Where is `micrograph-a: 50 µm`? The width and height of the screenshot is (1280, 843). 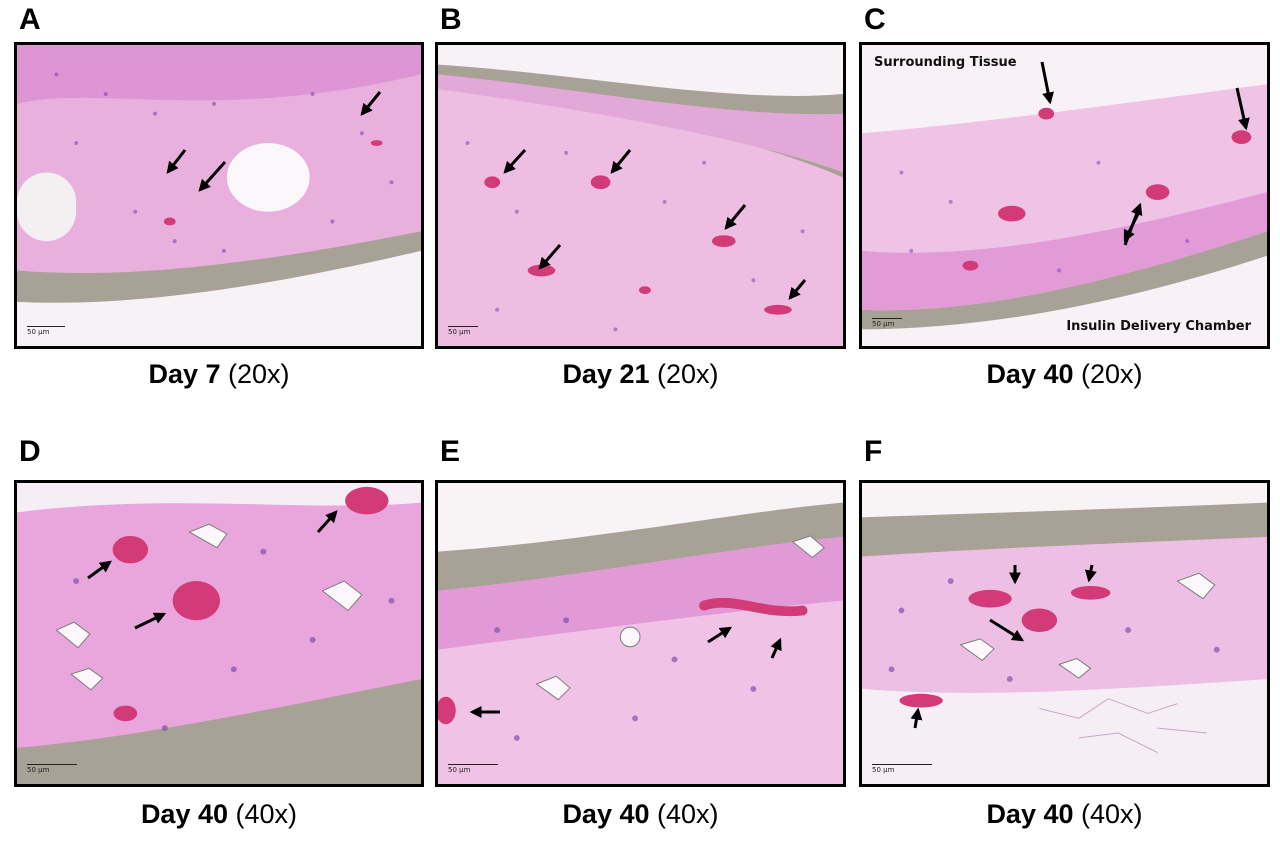
micrograph-a: 50 µm is located at coordinates (219, 195).